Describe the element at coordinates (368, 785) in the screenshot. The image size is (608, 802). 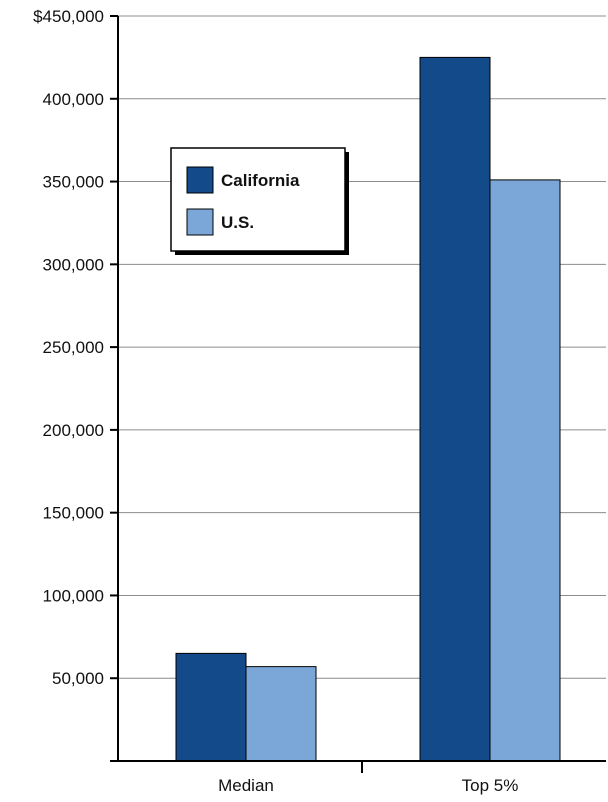
I see `category-labels: Median Top 5%` at that location.